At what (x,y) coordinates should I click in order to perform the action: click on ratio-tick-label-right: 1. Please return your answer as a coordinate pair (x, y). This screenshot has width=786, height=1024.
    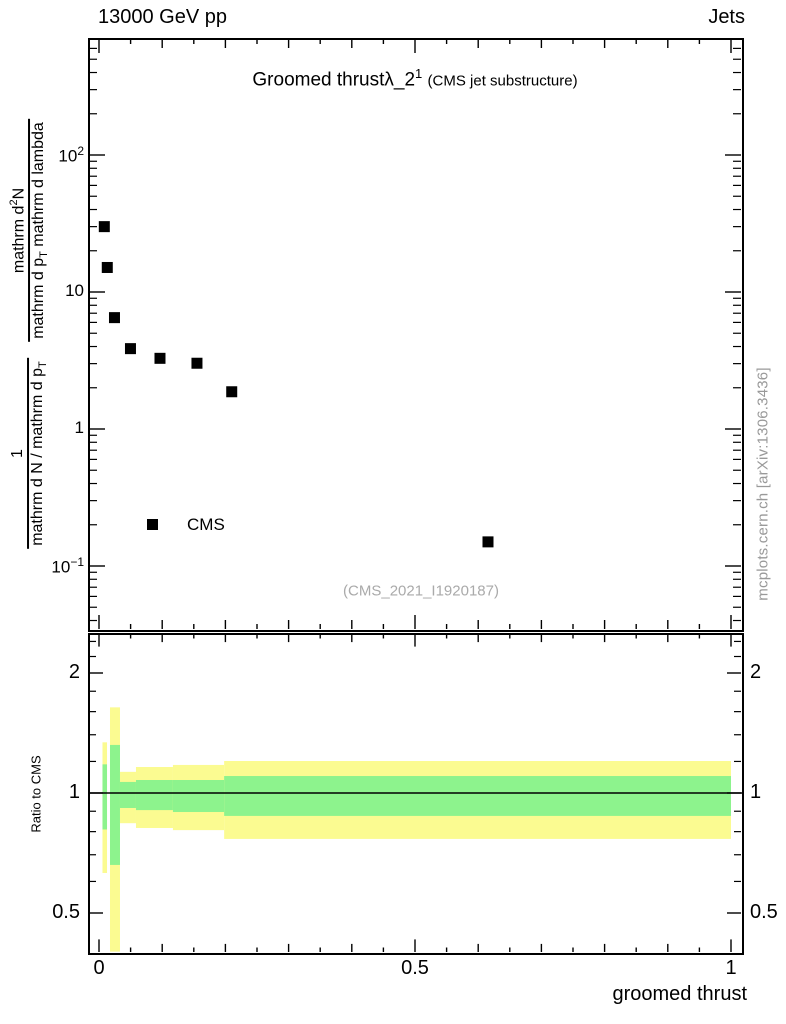
    Looking at the image, I should click on (756, 792).